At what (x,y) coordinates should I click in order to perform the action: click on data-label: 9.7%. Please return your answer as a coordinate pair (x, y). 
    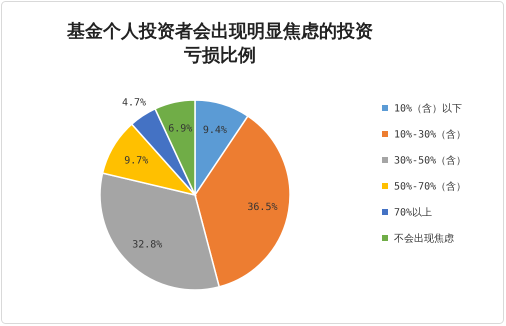
    Looking at the image, I should click on (136, 160).